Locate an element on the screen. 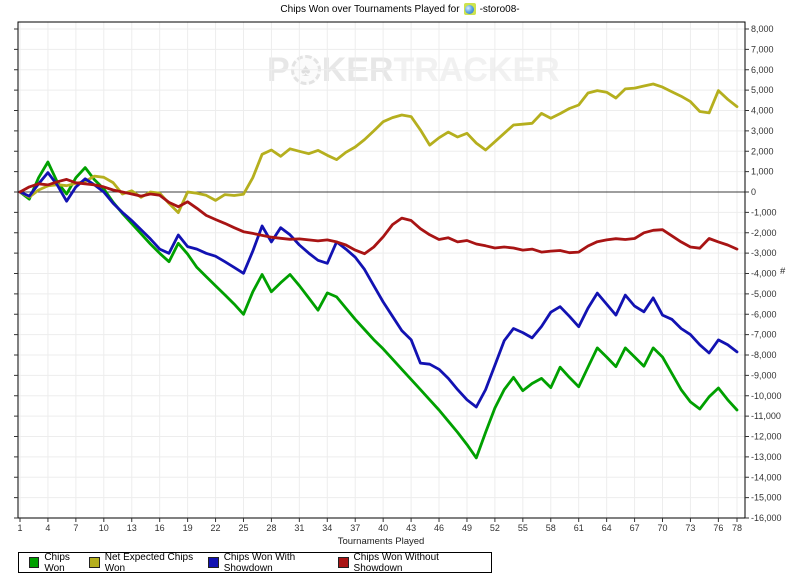 Image resolution: width=800 pixels, height=583 pixels. legend-item-chips-won: Chips Won is located at coordinates (59, 563).